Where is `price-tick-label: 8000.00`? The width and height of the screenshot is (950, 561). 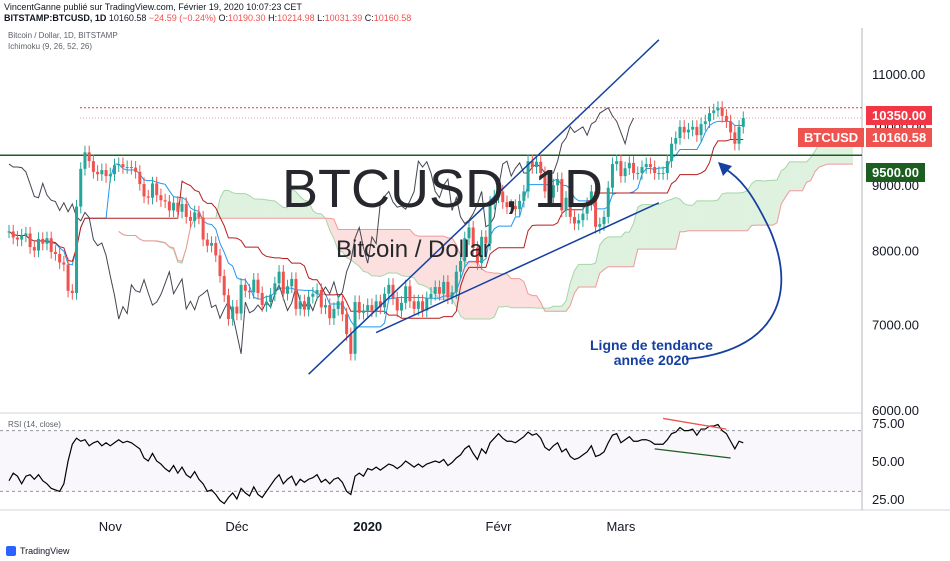
price-tick-label: 8000.00 is located at coordinates (895, 251).